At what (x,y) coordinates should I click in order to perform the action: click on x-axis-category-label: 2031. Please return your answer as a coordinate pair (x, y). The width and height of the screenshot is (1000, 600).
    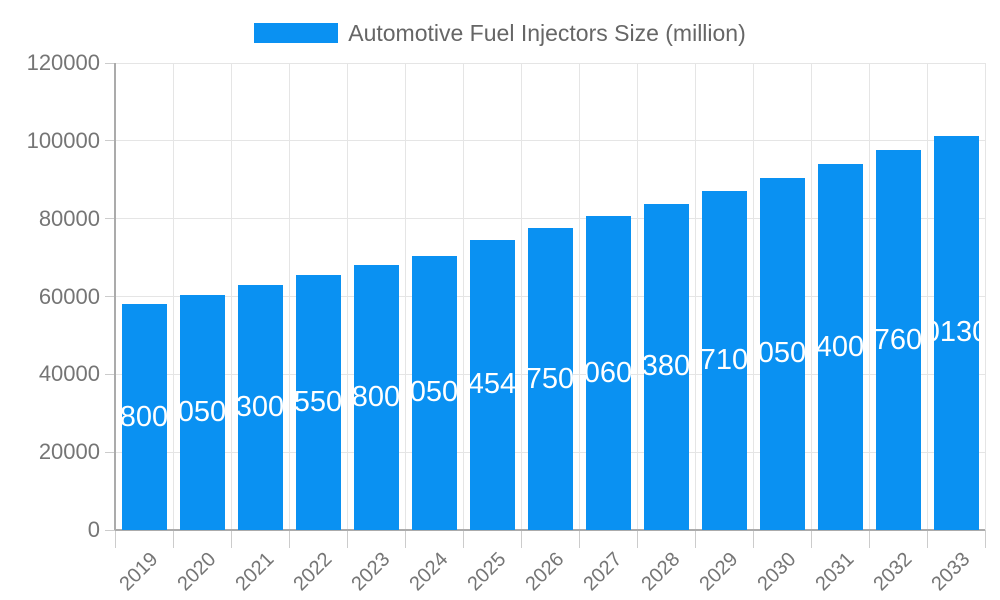
    Looking at the image, I should click on (834, 572).